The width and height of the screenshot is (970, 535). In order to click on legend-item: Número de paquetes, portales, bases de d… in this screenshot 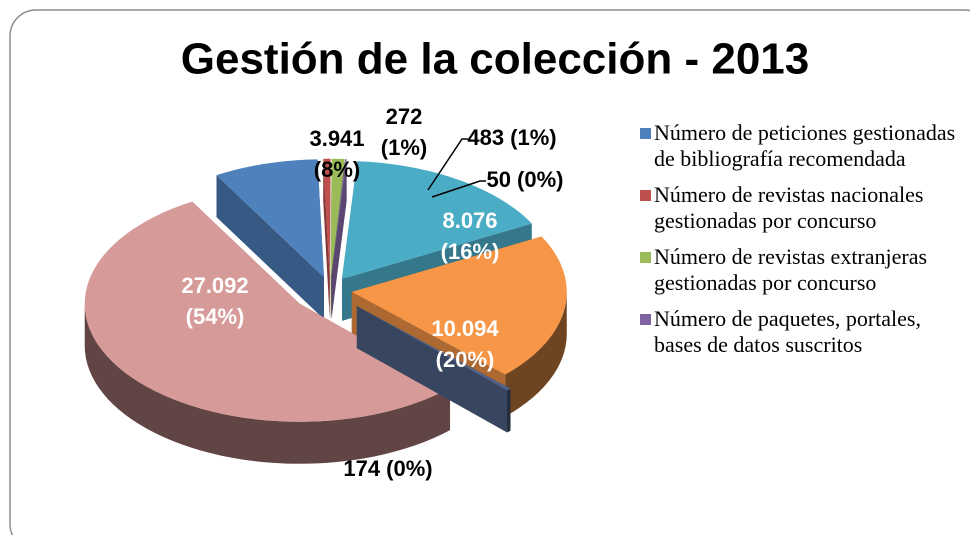, I will do `click(802, 332)`.